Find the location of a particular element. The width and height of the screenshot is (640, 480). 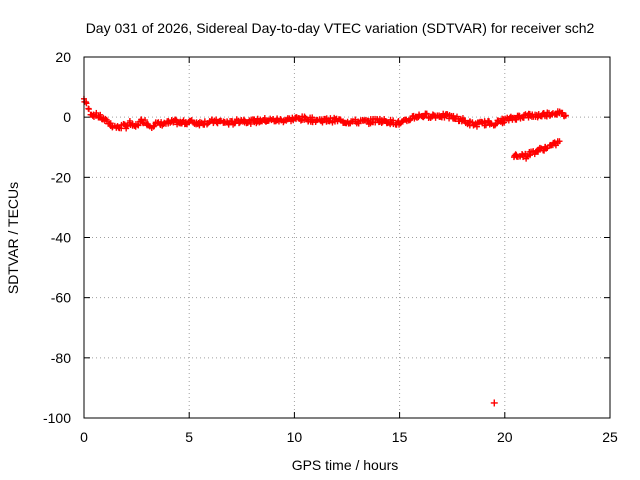

x-tick-label: 10 is located at coordinates (295, 437).